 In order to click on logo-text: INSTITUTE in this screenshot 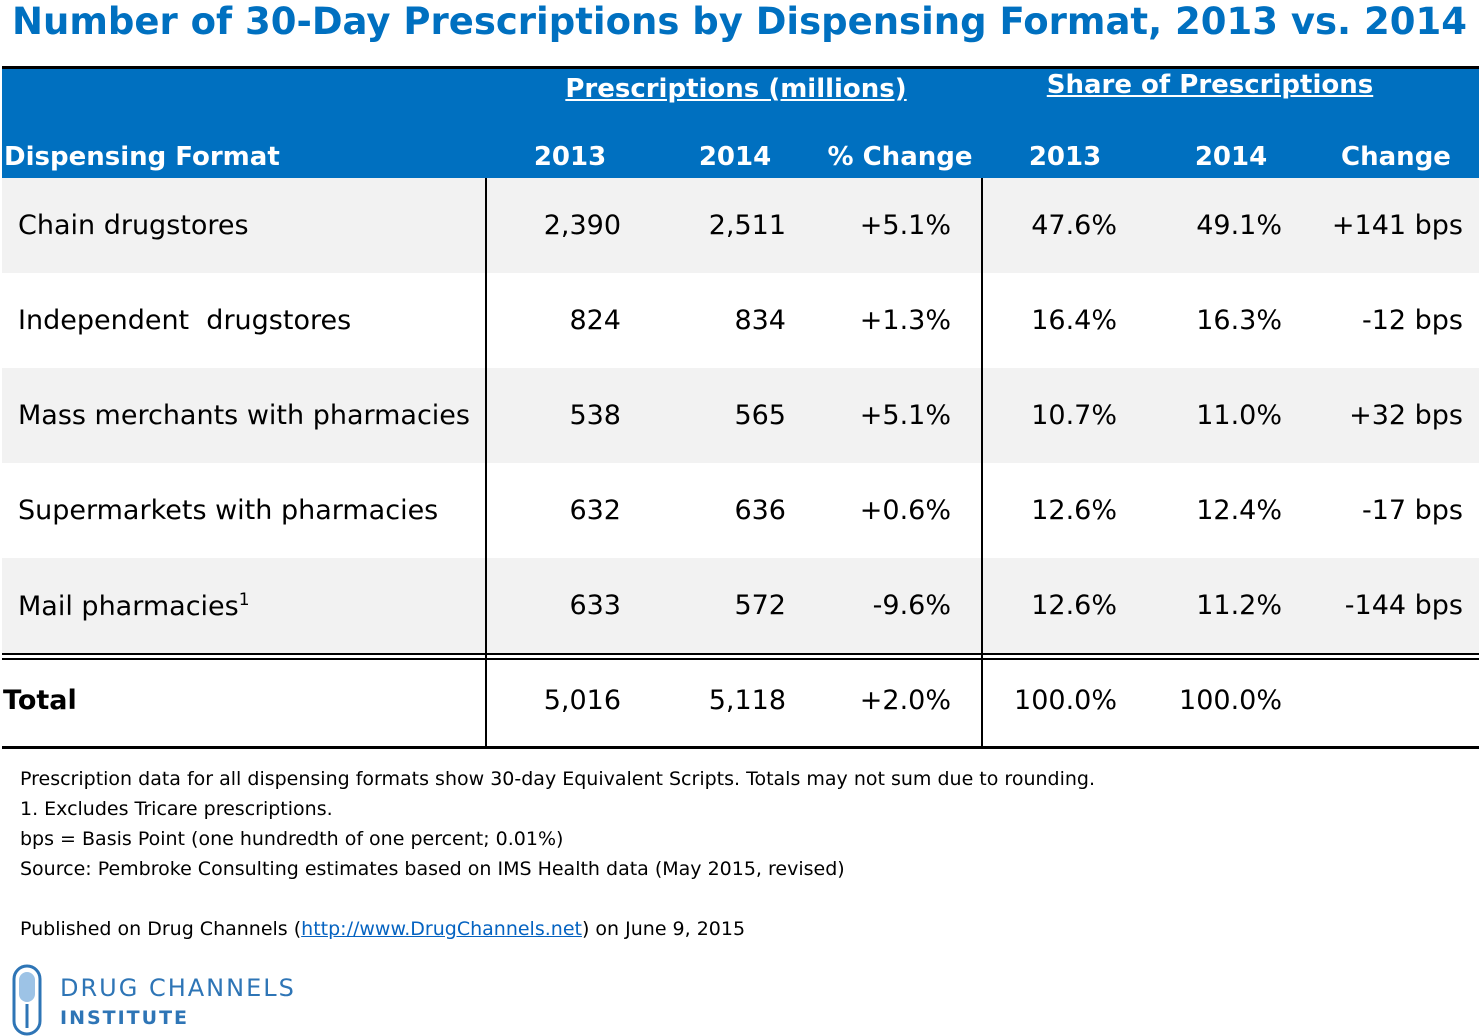, I will do `click(125, 1018)`.